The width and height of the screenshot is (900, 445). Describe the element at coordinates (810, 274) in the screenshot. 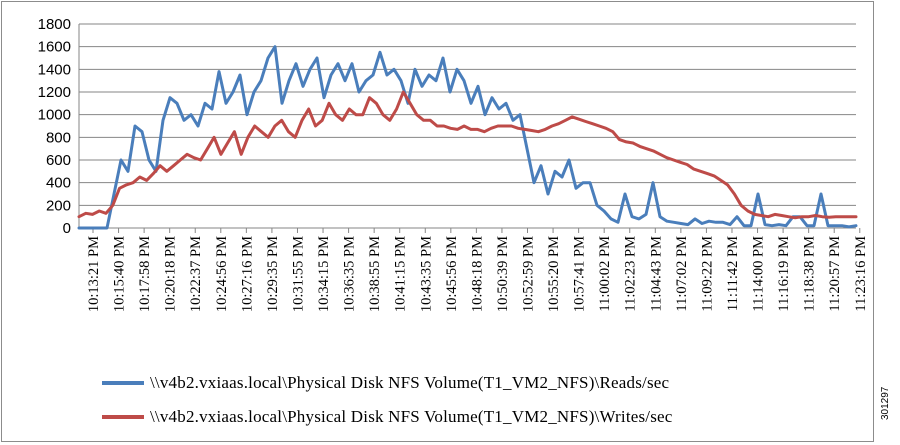

I see `x-tick-label: 11:18:38 PM` at that location.